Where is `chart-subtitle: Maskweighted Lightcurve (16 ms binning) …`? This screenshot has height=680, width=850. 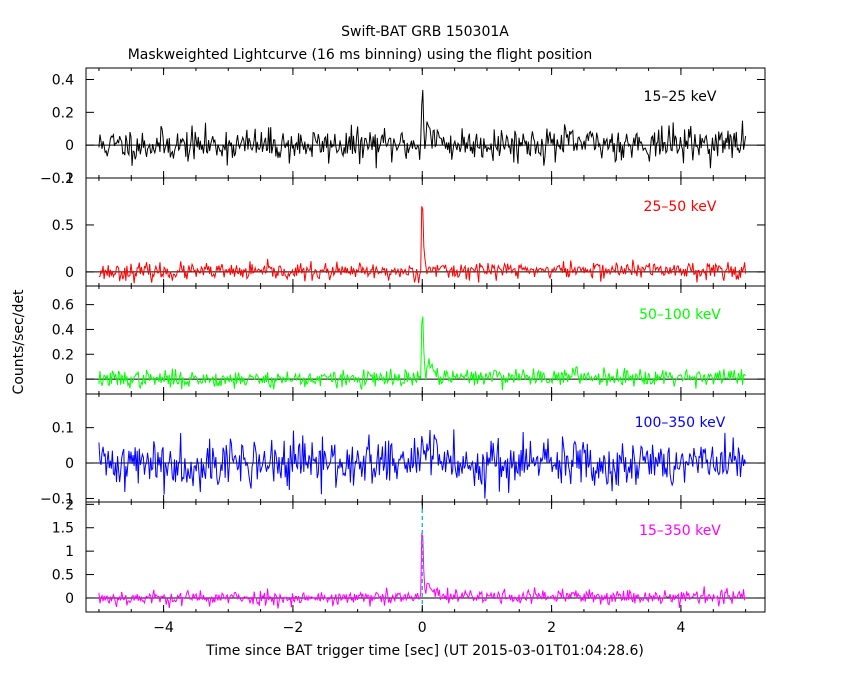 chart-subtitle: Maskweighted Lightcurve (16 ms binning) … is located at coordinates (360, 55).